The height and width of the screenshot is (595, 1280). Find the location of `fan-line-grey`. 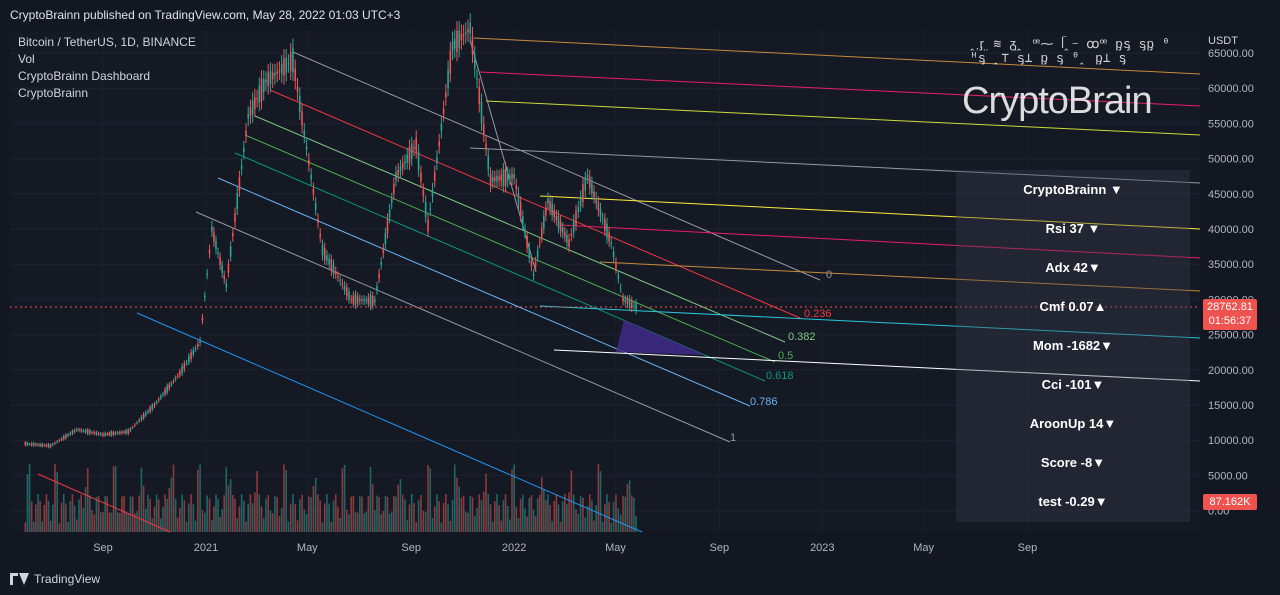

fan-line-grey is located at coordinates (835, 165).